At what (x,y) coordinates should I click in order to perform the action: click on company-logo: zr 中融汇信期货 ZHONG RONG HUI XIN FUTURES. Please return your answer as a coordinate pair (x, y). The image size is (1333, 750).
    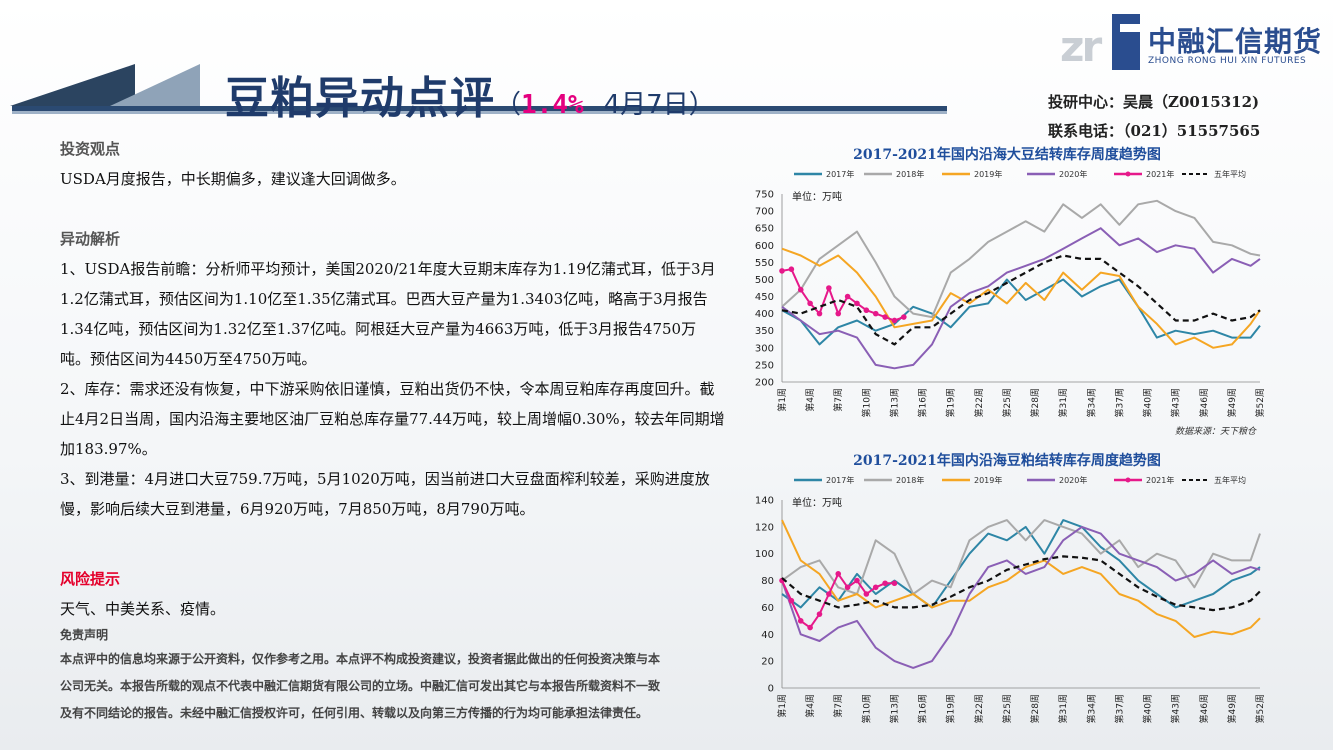
    Looking at the image, I should click on (1192, 44).